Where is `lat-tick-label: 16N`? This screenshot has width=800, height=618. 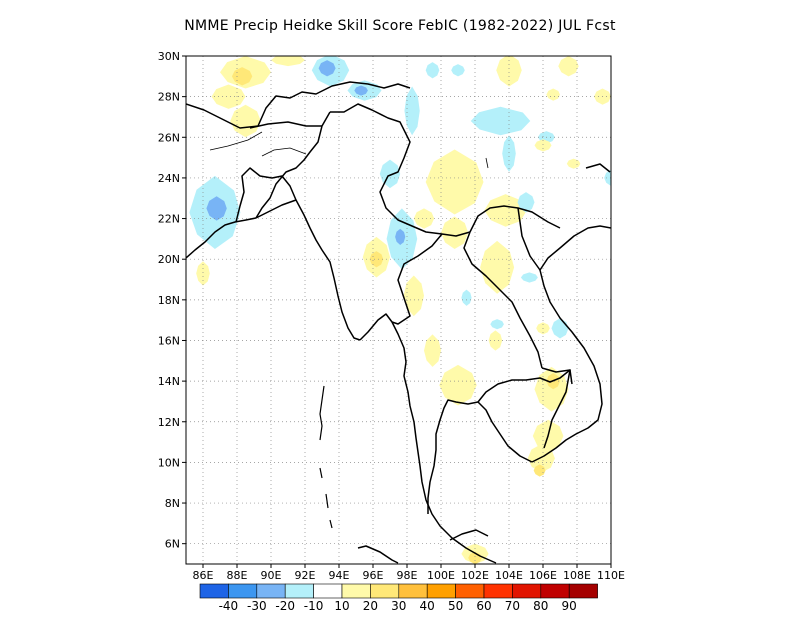
lat-tick-label: 16N is located at coordinates (169, 340).